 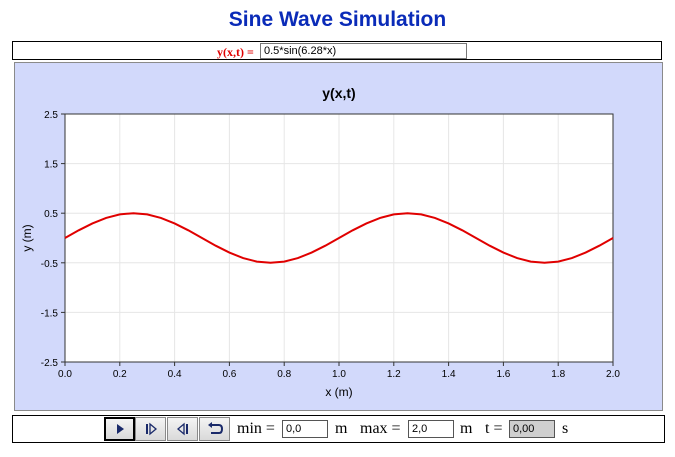 I want to click on x-tick-label: 2.0, so click(x=613, y=374).